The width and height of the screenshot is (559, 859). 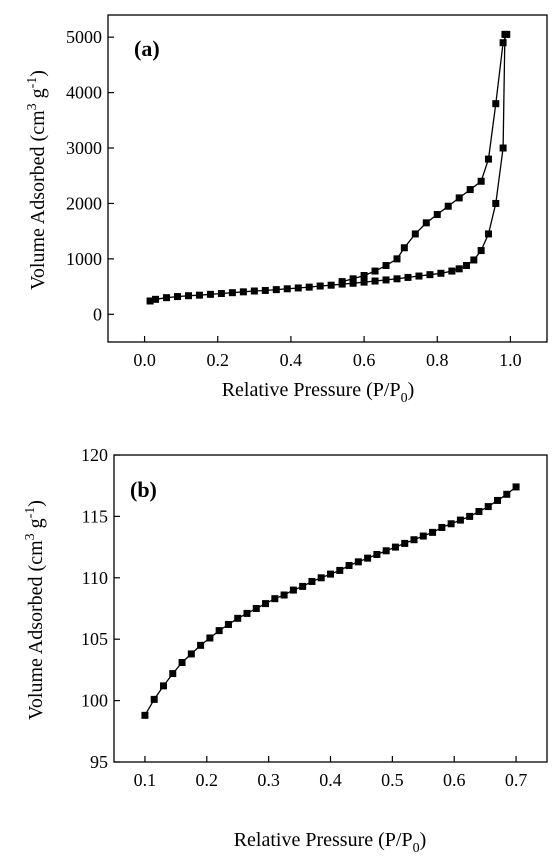 I want to click on x-tick-label-b: 0.2, so click(x=207, y=780).